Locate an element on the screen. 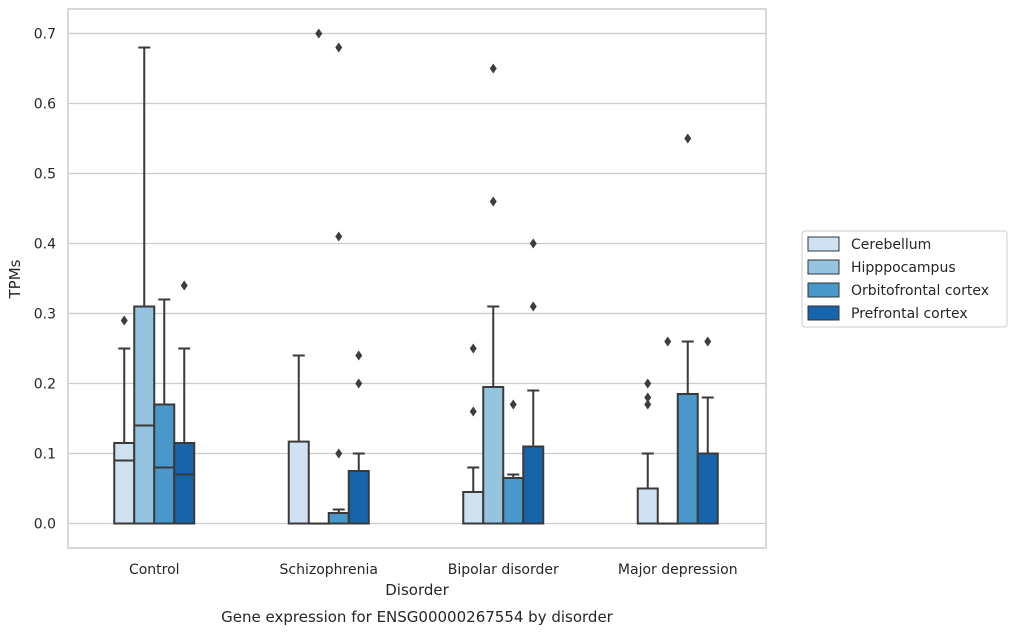  y-tick-label: 0.4 is located at coordinates (45, 245).